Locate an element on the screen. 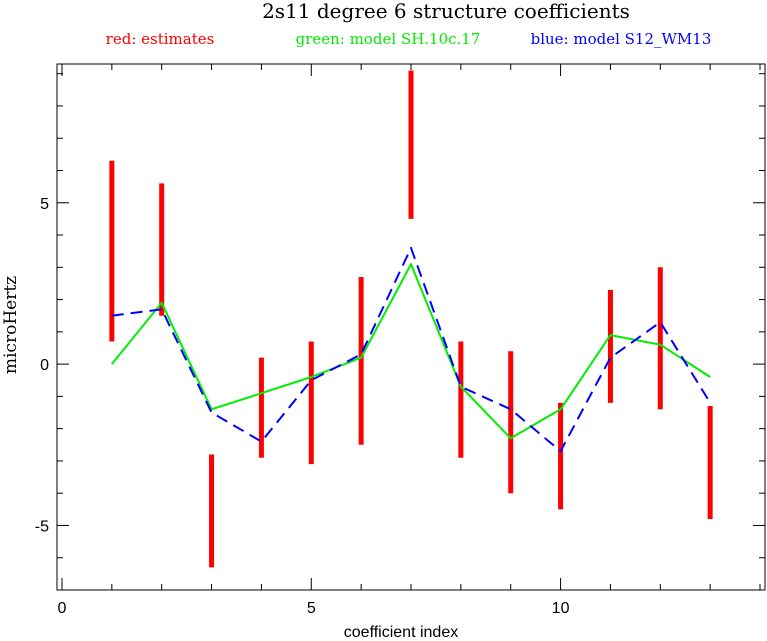 The width and height of the screenshot is (767, 641). y-tick-label: 0 is located at coordinates (44, 365).